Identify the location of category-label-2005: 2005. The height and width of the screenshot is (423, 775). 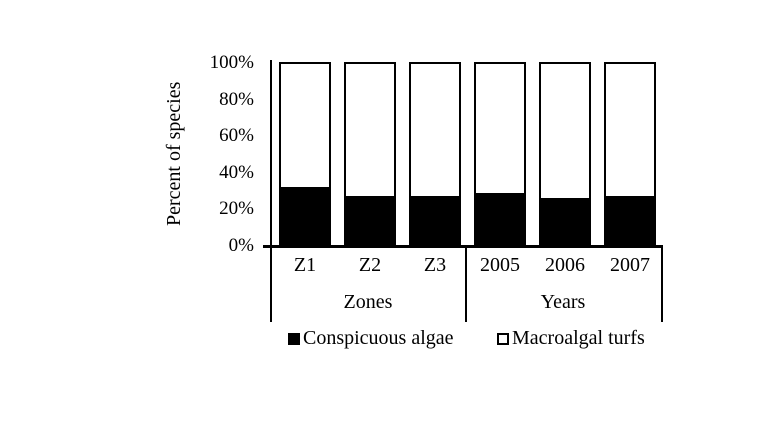
(500, 265).